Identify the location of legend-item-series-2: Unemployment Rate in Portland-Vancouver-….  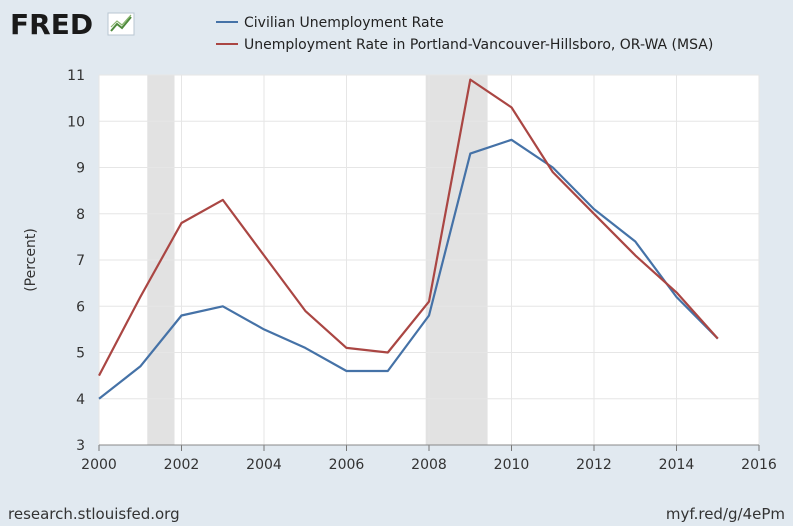
(464, 45).